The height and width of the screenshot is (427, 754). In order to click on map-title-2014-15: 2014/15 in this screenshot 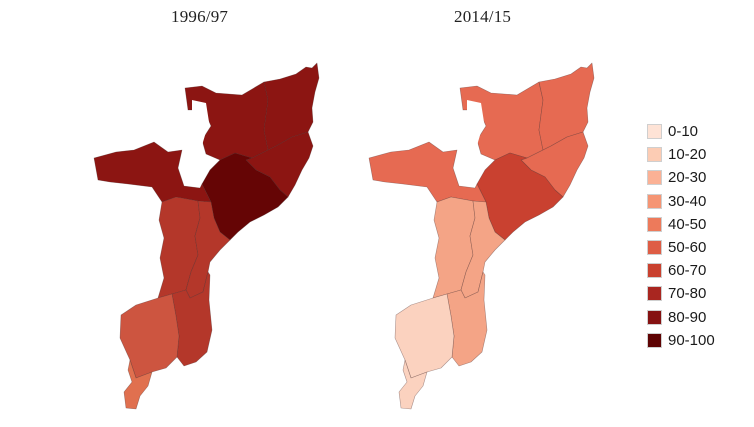, I will do `click(483, 16)`.